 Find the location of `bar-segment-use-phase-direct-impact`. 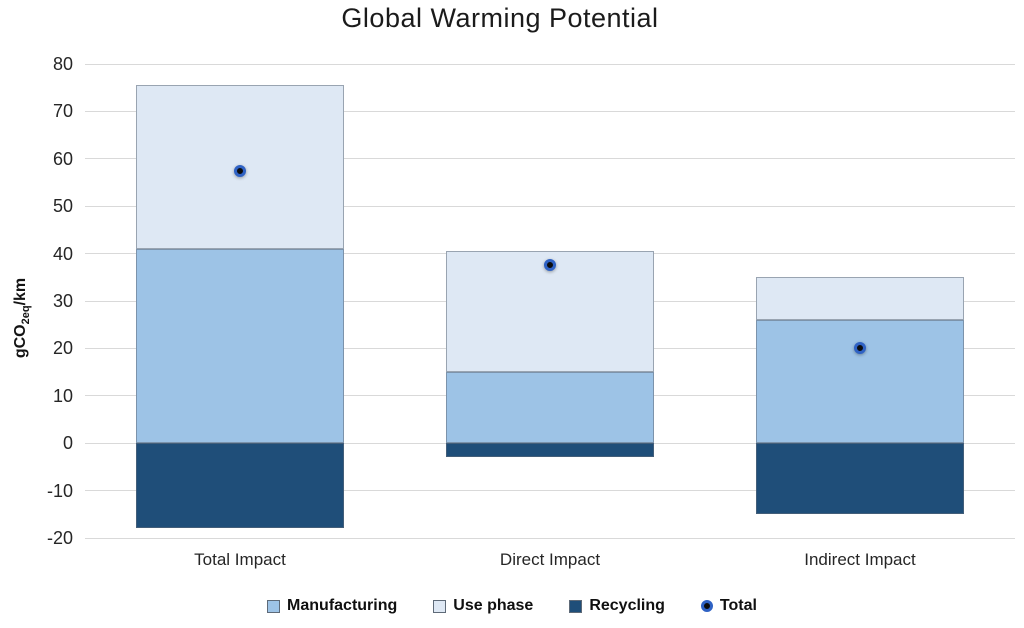

bar-segment-use-phase-direct-impact is located at coordinates (550, 312).